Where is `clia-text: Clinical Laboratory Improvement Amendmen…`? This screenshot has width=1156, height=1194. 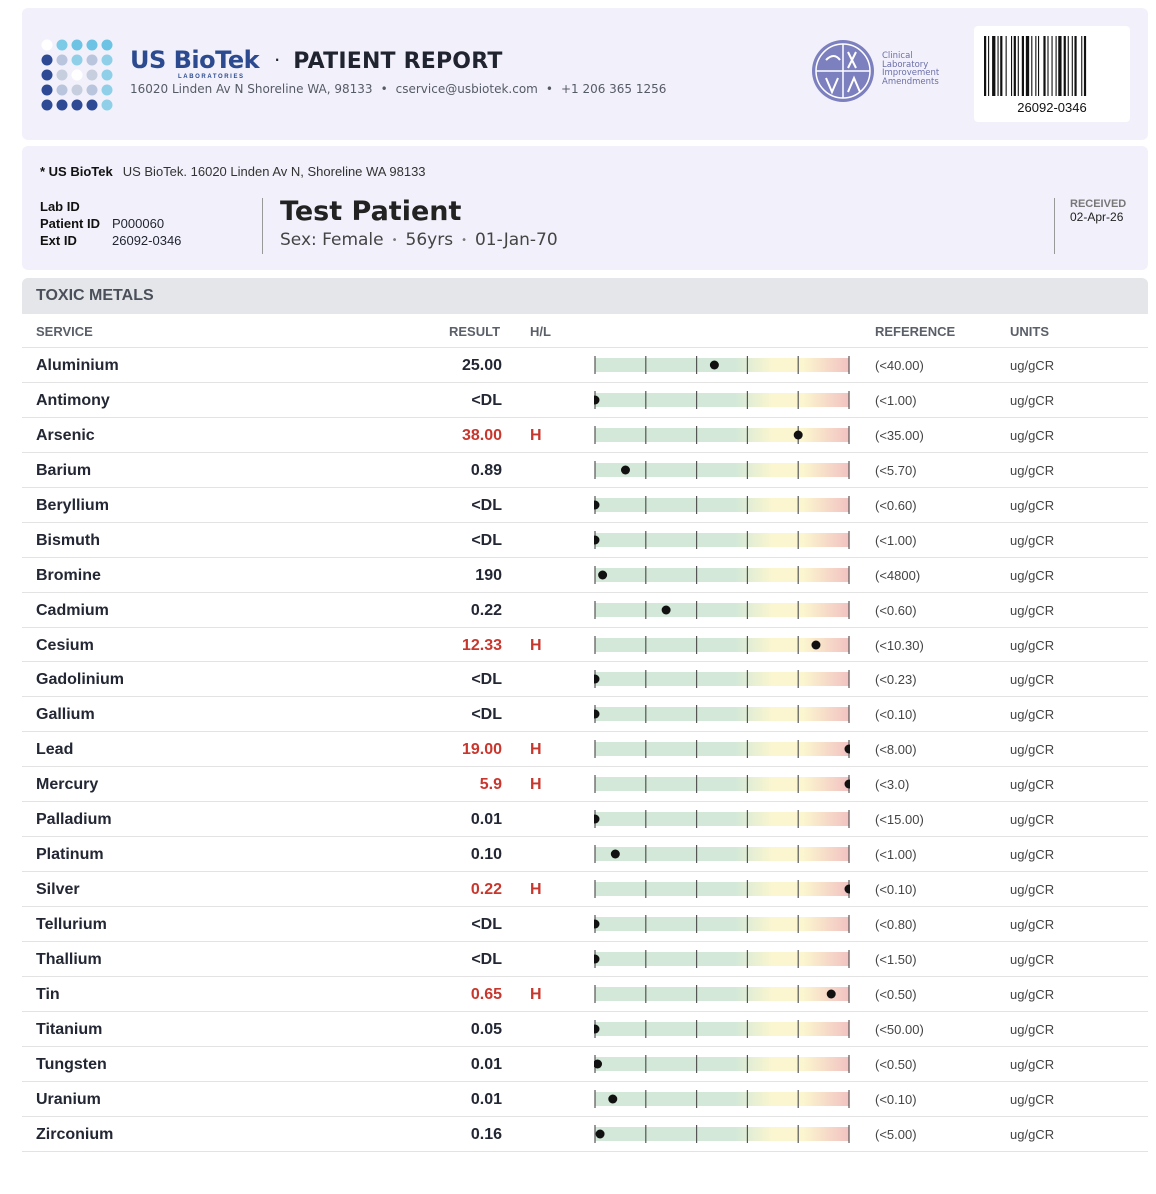
clia-text: Clinical Laboratory Improvement Amendmen… is located at coordinates (910, 69).